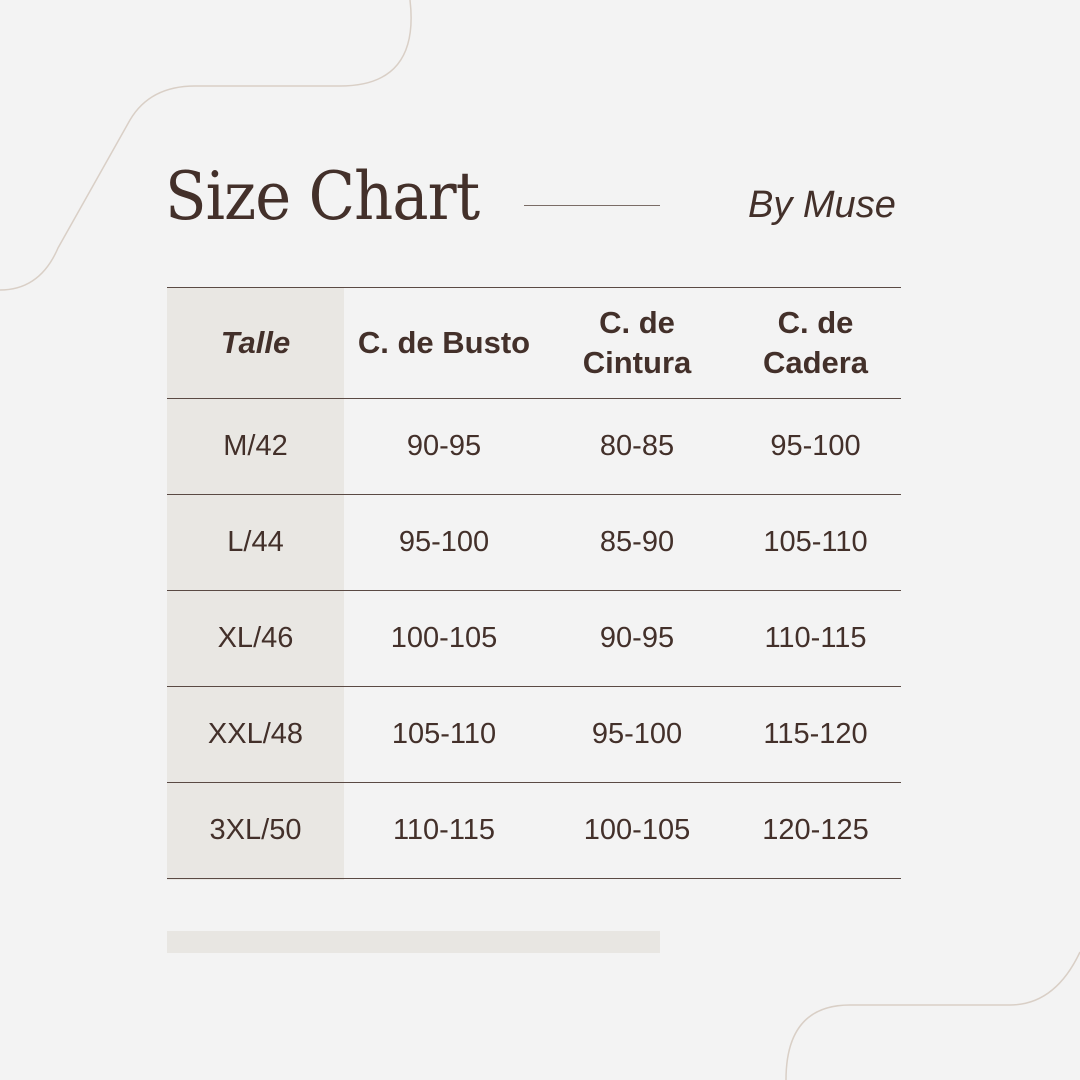 This screenshot has height=1080, width=1080. What do you see at coordinates (322, 196) in the screenshot?
I see `page-title: Size Chart` at bounding box center [322, 196].